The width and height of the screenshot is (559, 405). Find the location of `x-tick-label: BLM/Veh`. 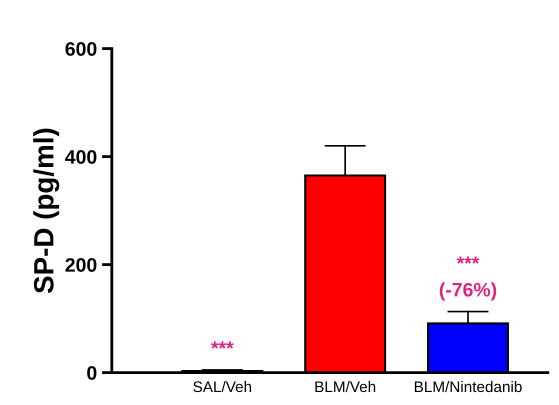

x-tick-label: BLM/Veh is located at coordinates (345, 386).